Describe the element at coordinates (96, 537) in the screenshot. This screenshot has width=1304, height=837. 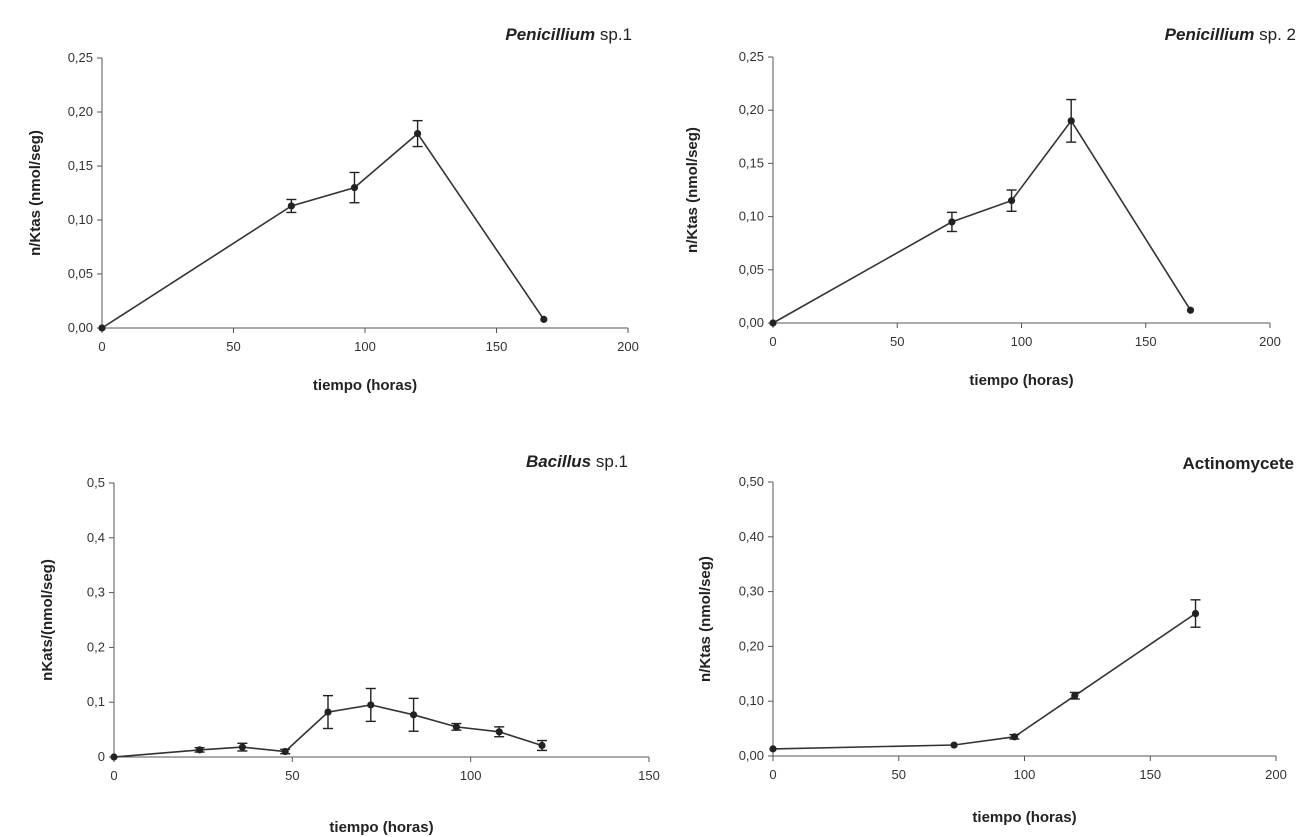
I see `y-tick-label: 0,4` at that location.